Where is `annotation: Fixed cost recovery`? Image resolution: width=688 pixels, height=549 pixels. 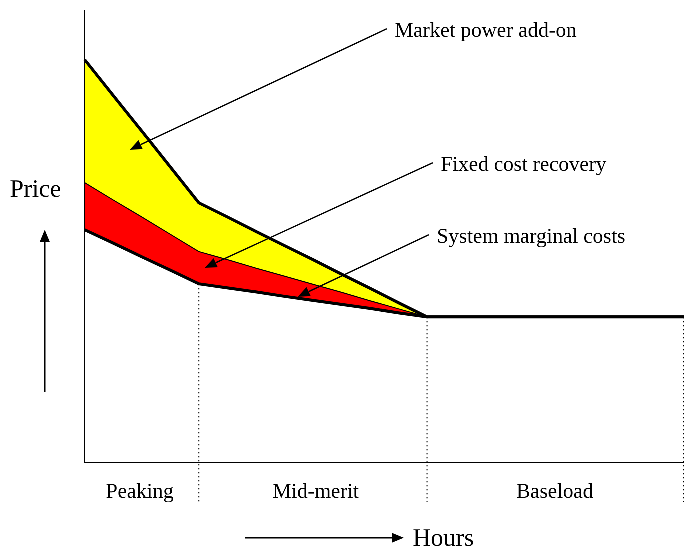
annotation: Fixed cost recovery is located at coordinates (524, 164).